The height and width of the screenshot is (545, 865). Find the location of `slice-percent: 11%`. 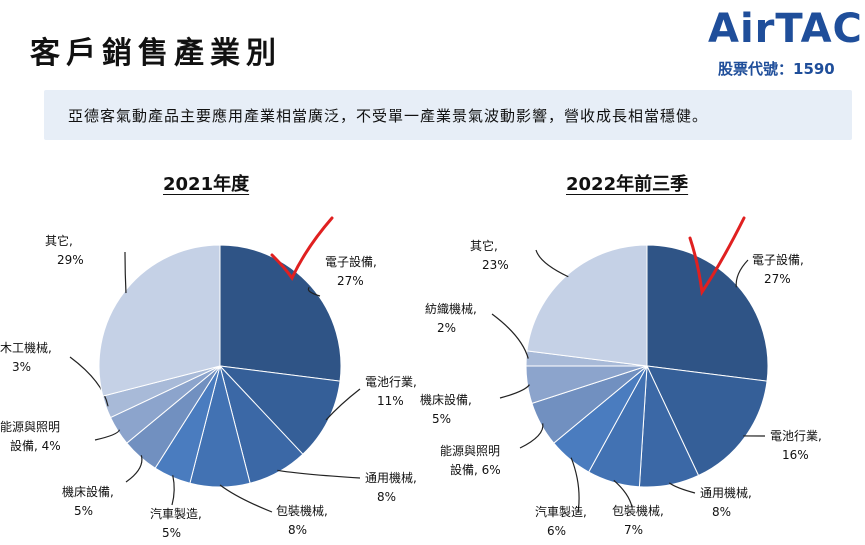

slice-percent: 11% is located at coordinates (390, 401).